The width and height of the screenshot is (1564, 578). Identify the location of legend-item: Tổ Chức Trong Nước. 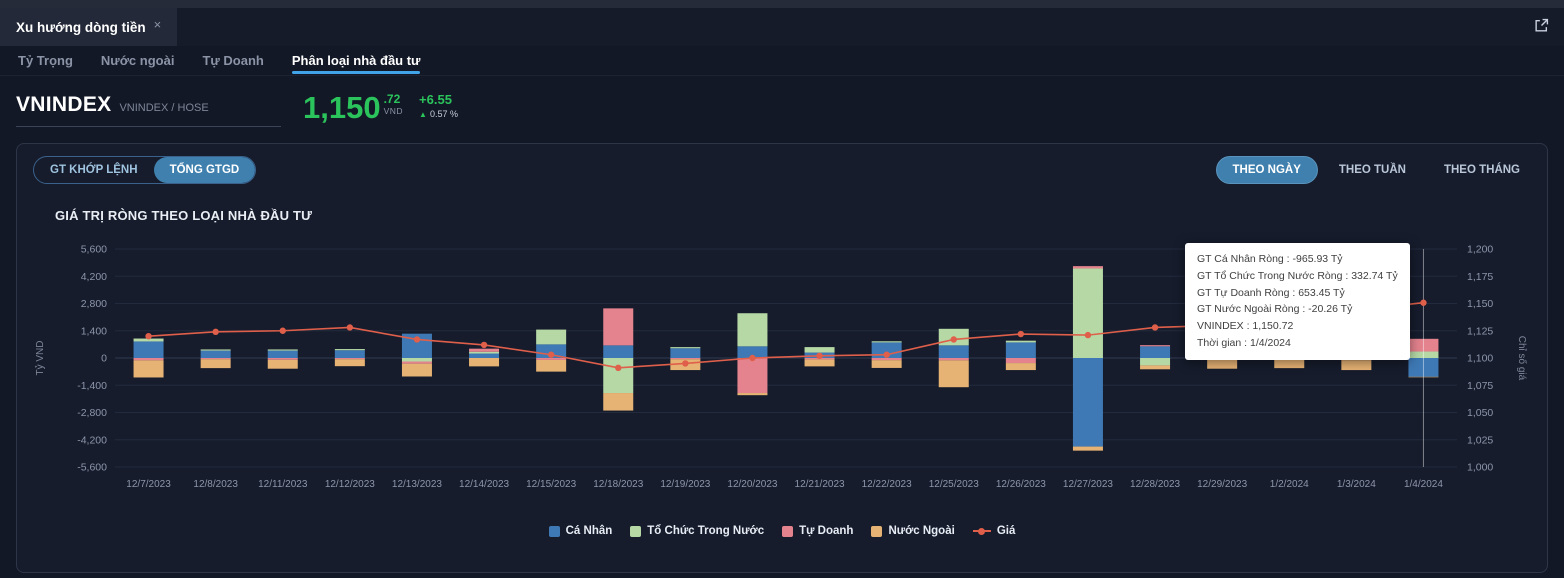
(697, 531).